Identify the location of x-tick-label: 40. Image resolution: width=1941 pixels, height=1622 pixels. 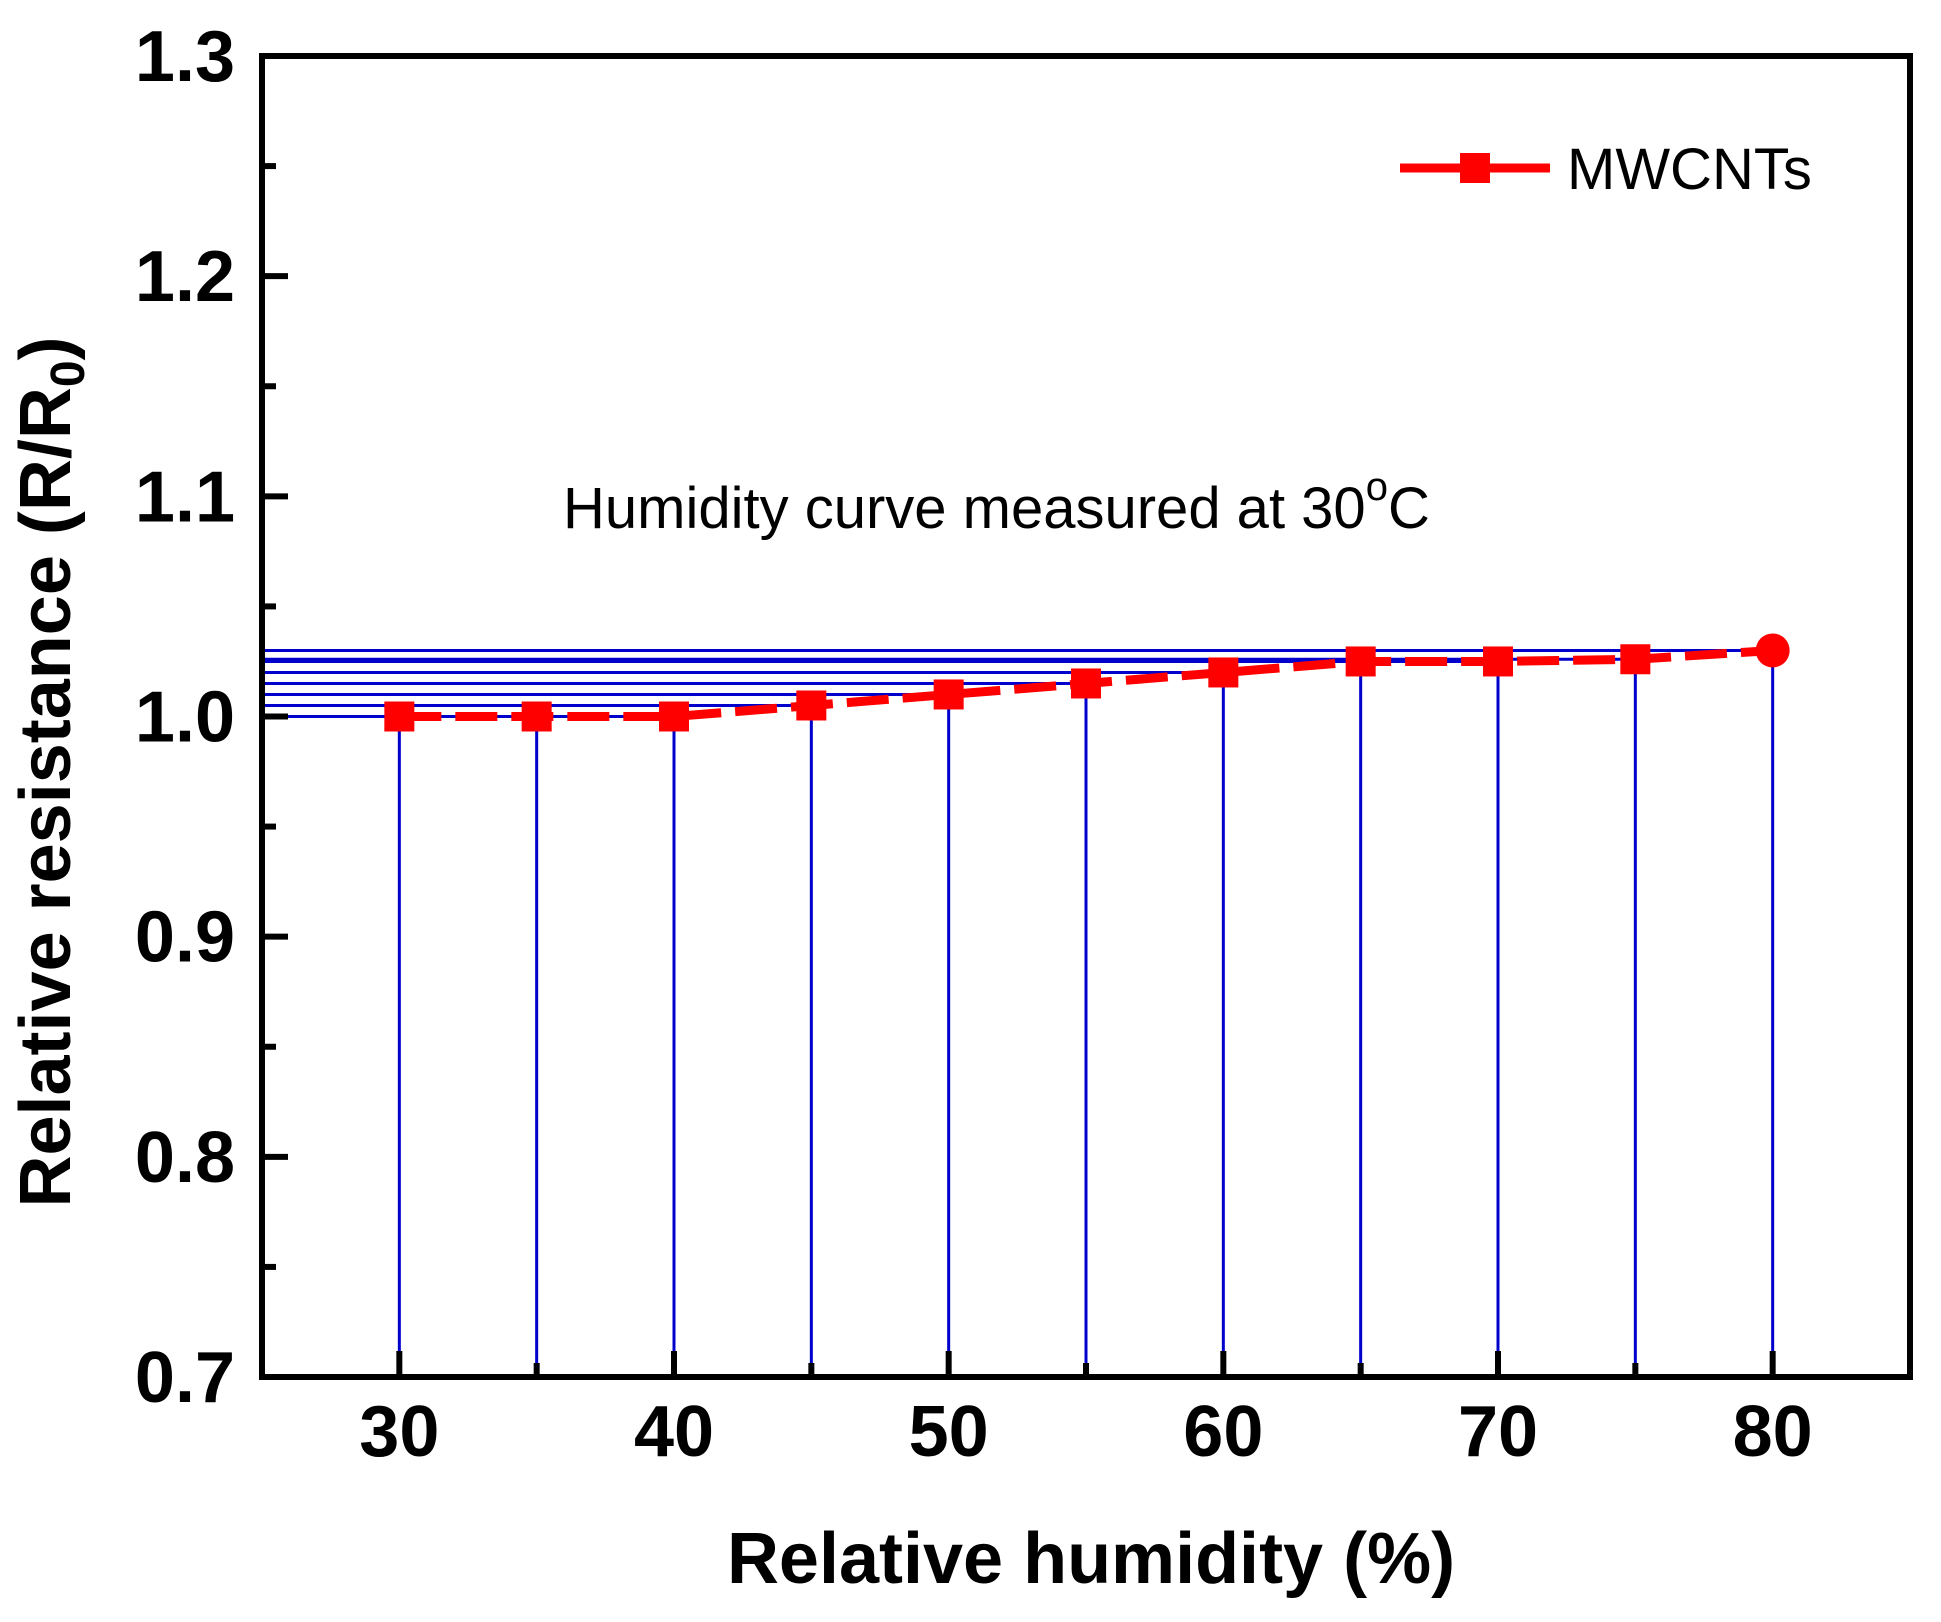
(674, 1432).